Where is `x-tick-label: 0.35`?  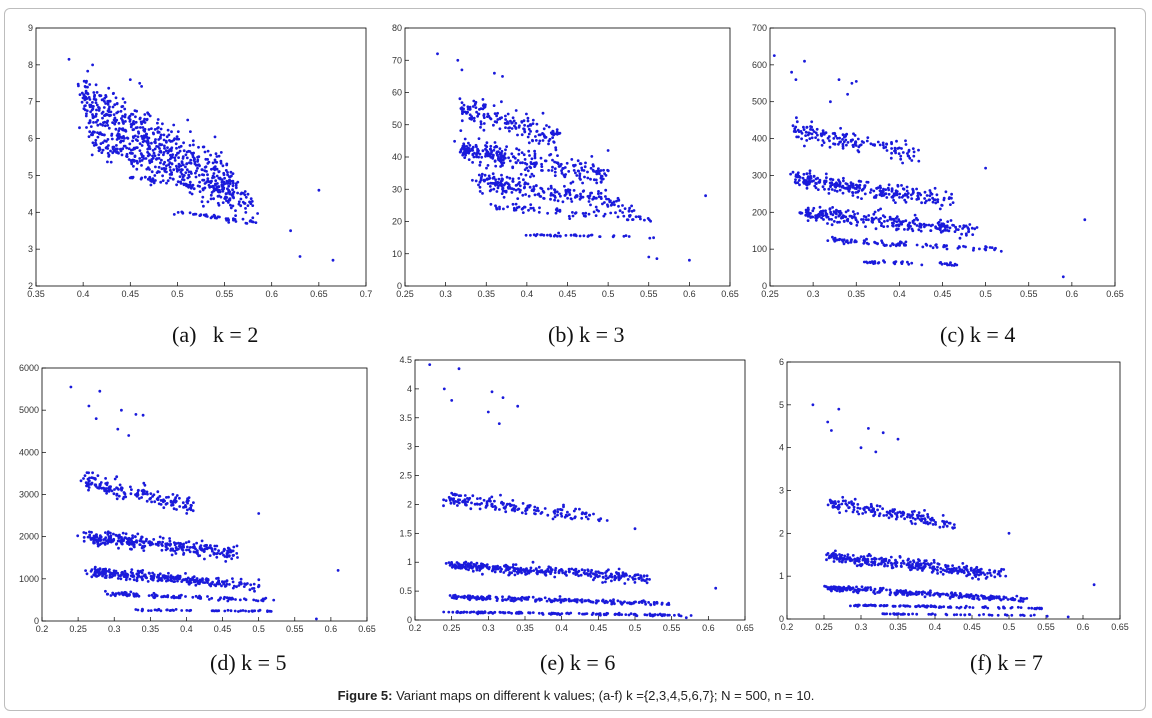
x-tick-label: 0.35 is located at coordinates (486, 294).